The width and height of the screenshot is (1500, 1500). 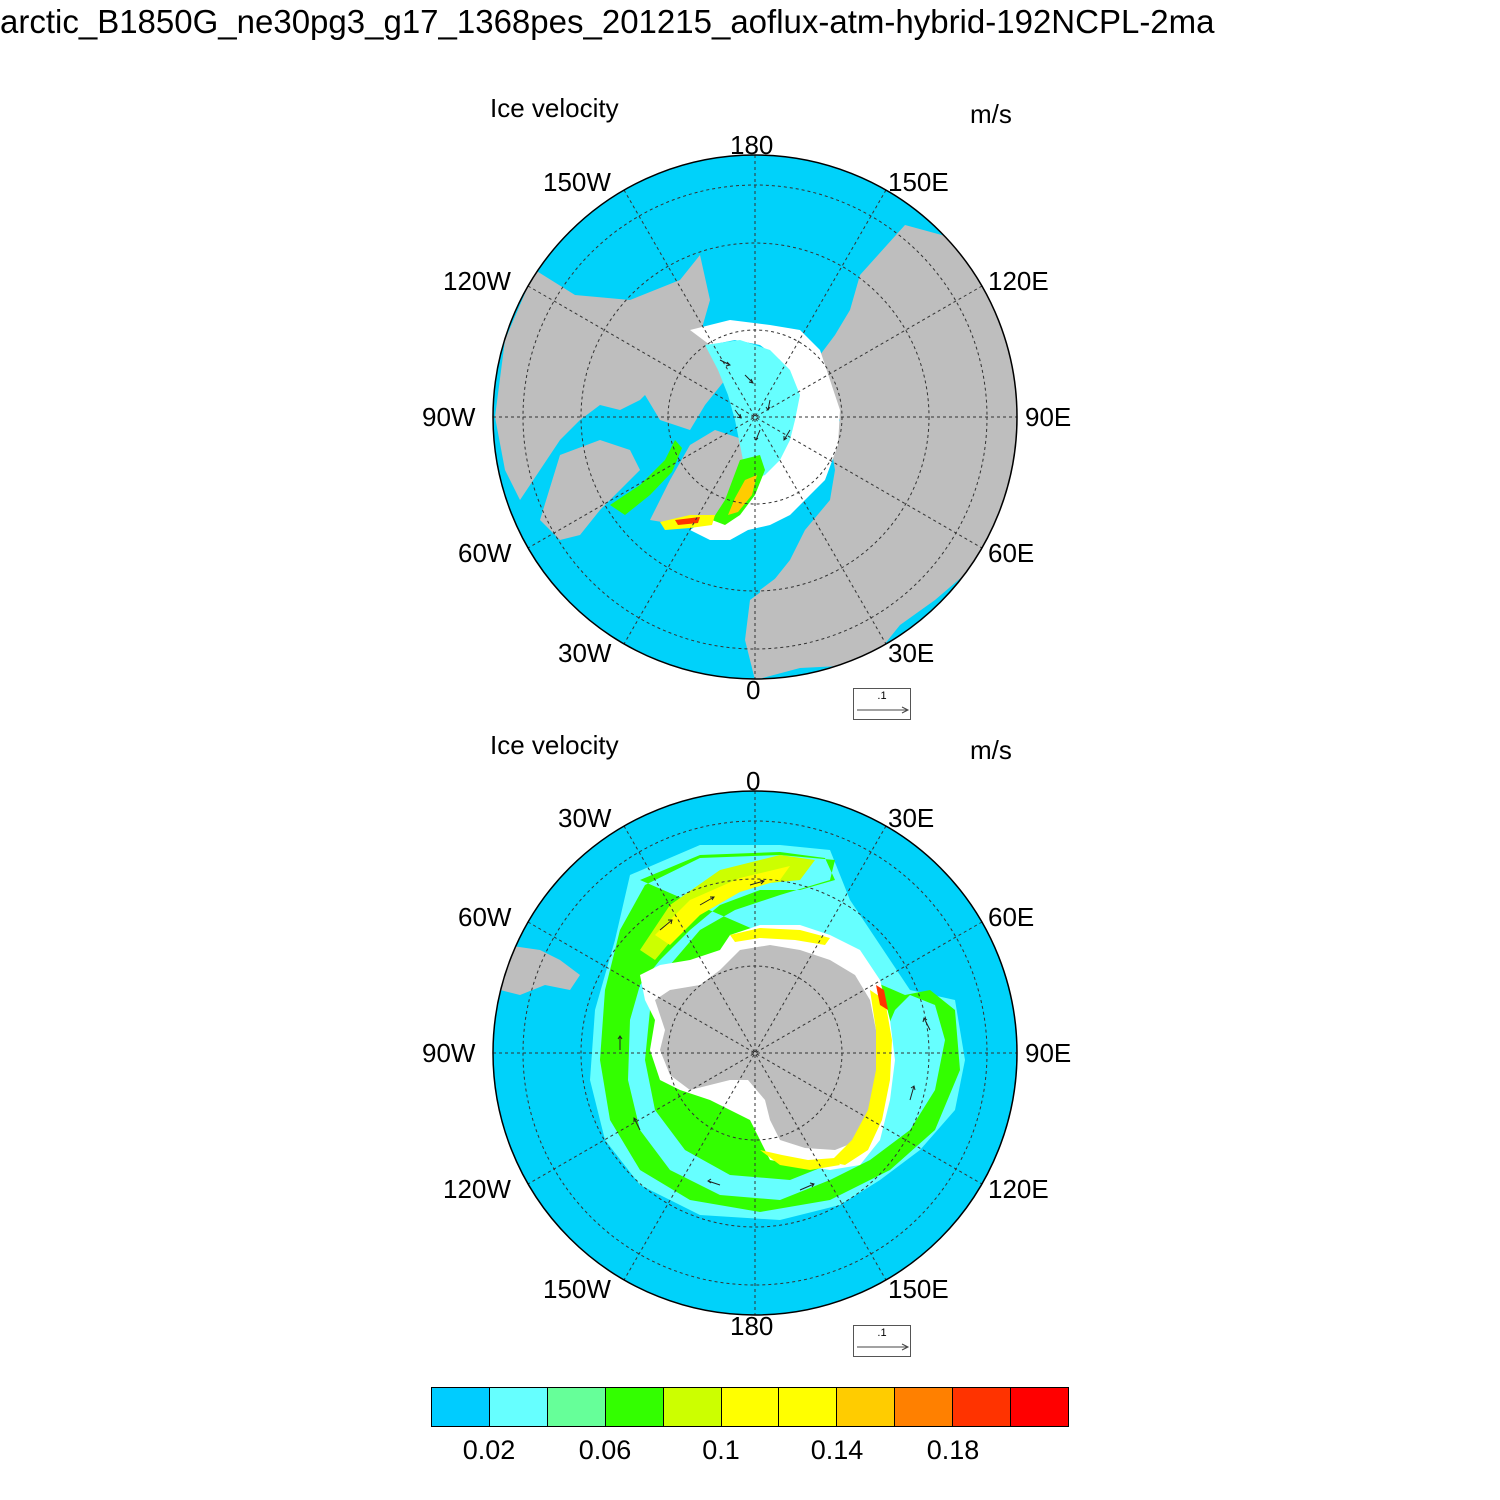 I want to click on south-graticule, so click(x=755, y=1053).